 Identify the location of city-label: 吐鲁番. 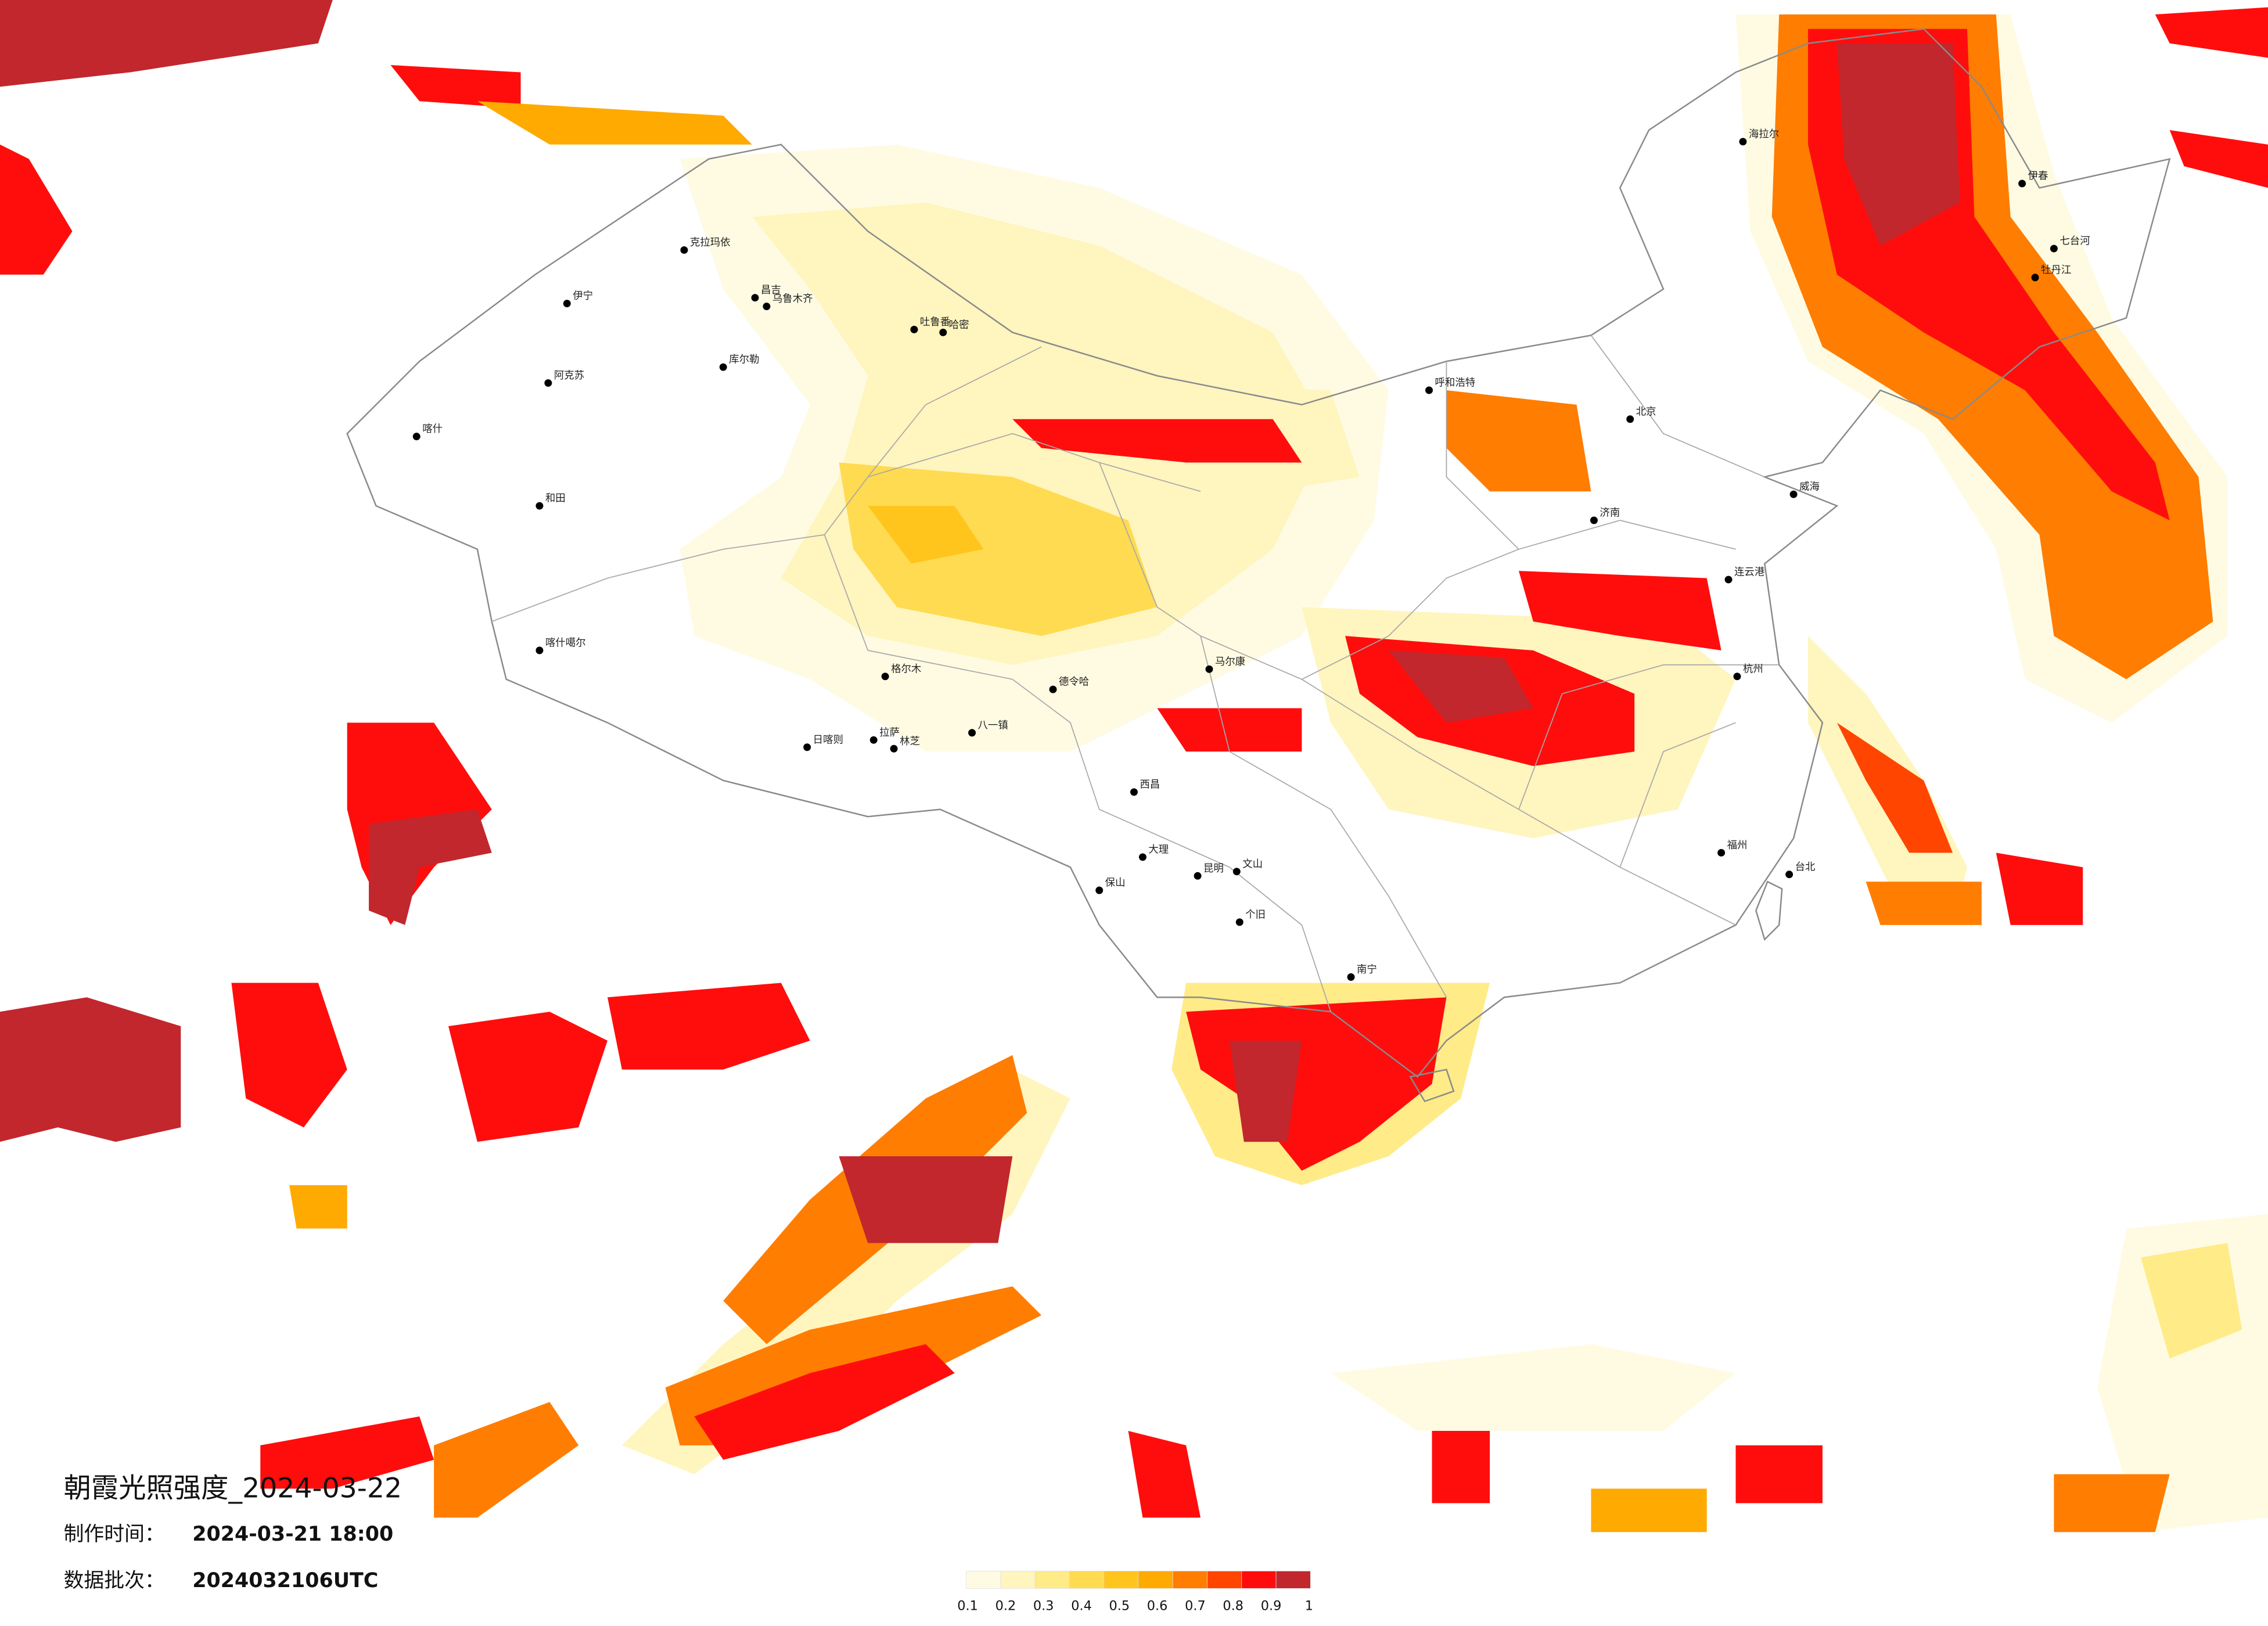
(935, 322).